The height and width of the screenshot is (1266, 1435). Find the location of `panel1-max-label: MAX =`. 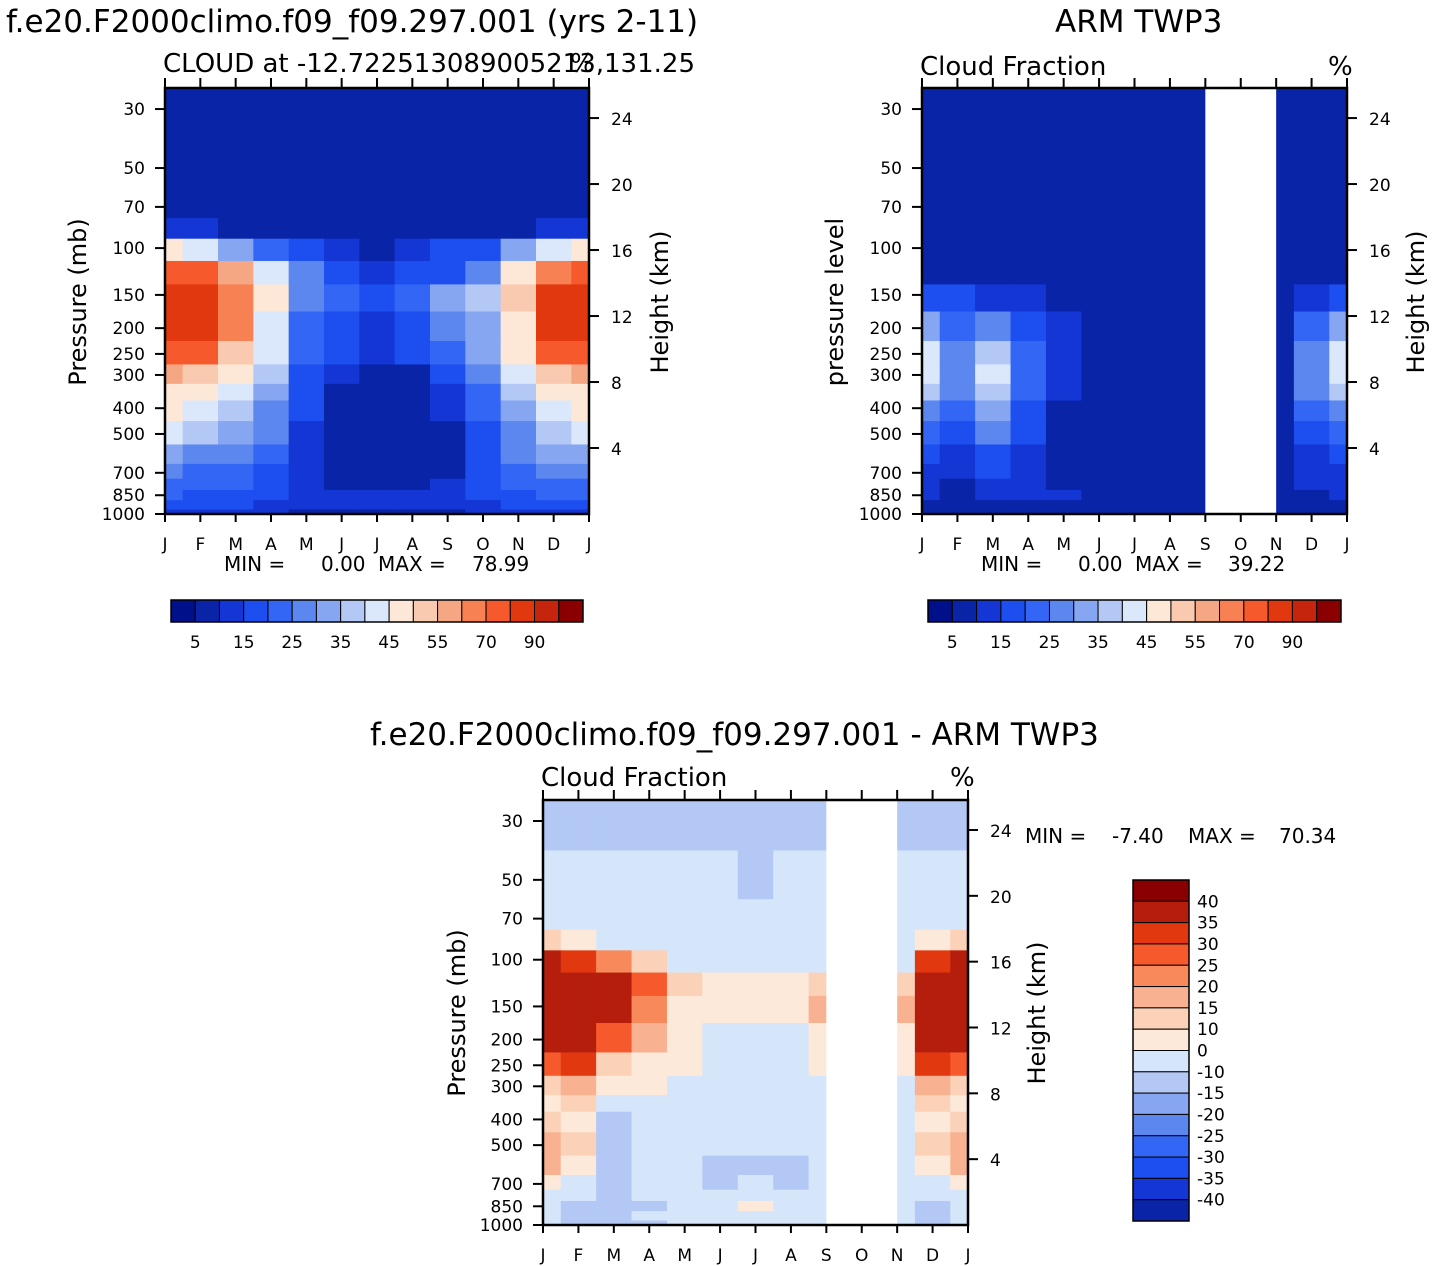

panel1-max-label: MAX = is located at coordinates (412, 564).